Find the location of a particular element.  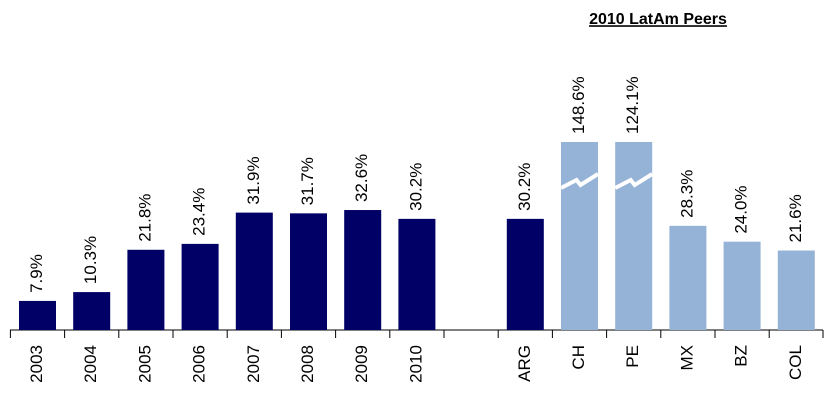

value-label: 10.3% is located at coordinates (90, 260).